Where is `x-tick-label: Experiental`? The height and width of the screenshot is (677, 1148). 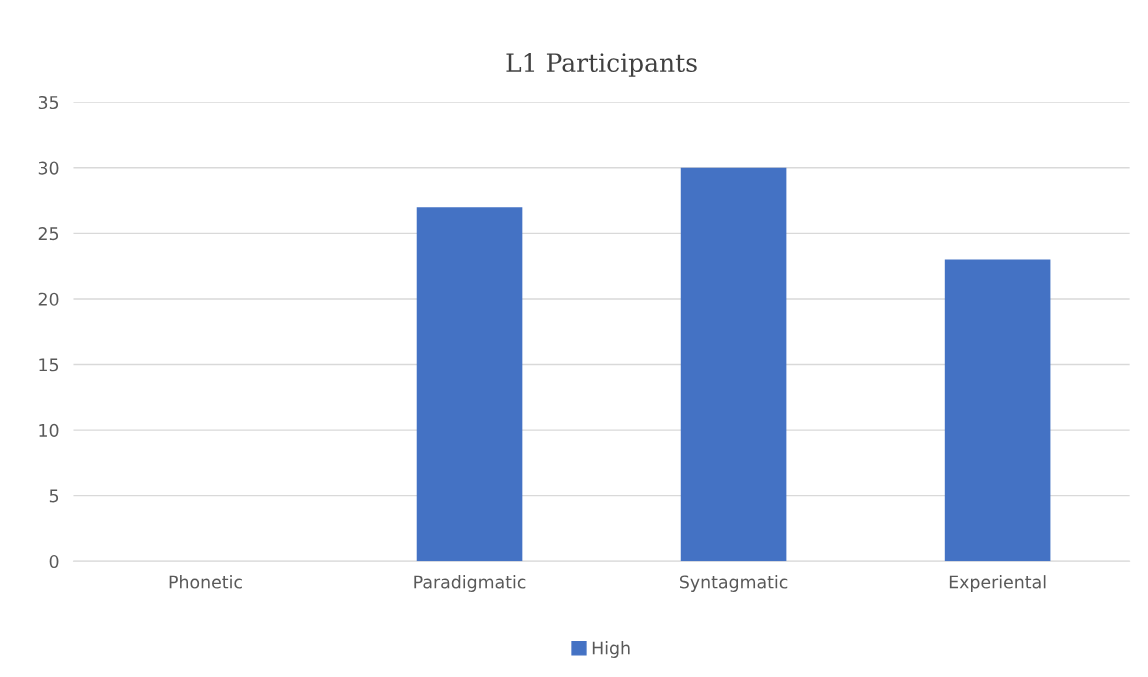 x-tick-label: Experiental is located at coordinates (997, 583).